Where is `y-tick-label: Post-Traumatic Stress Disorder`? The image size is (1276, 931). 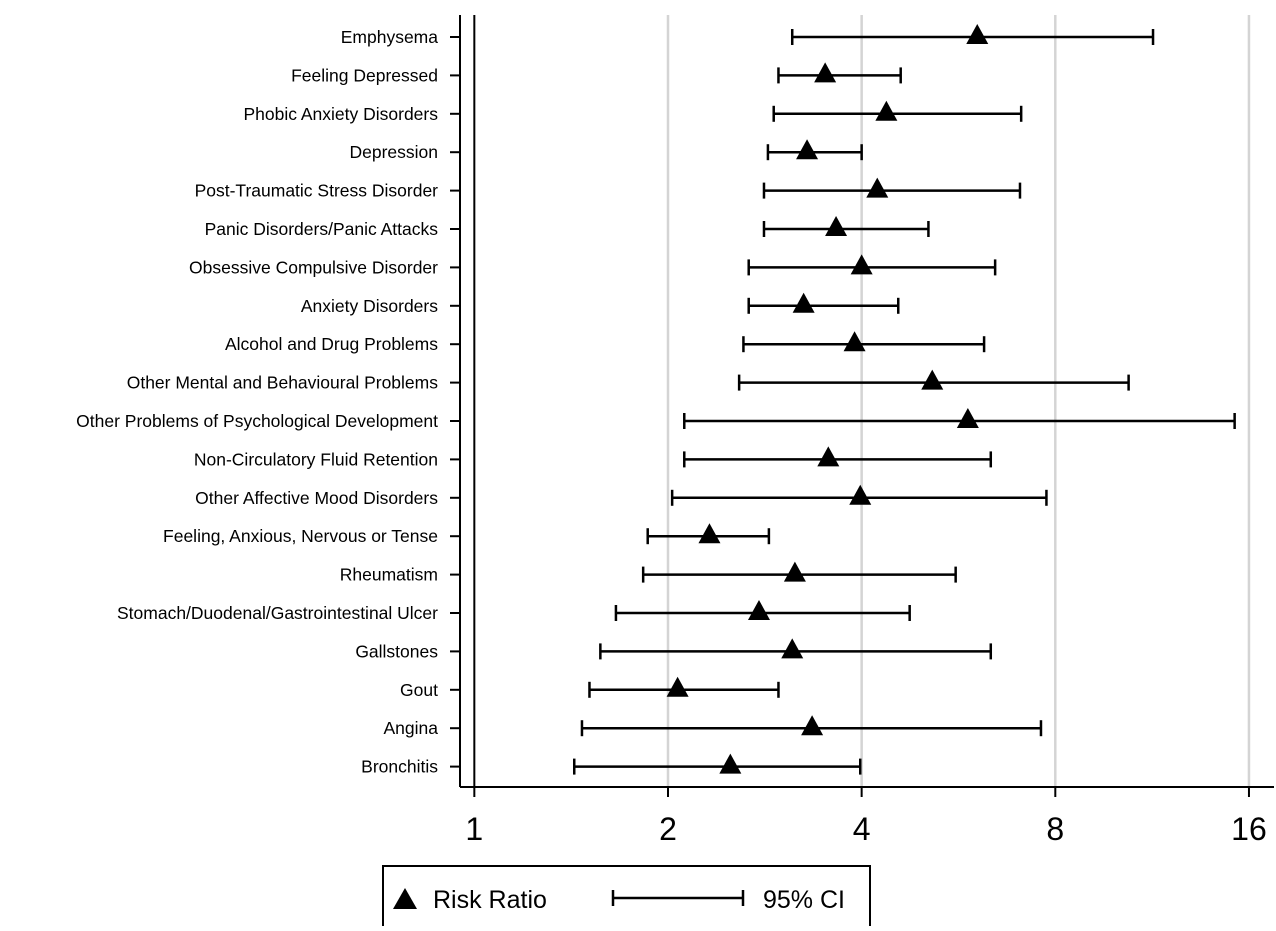 y-tick-label: Post-Traumatic Stress Disorder is located at coordinates (317, 191).